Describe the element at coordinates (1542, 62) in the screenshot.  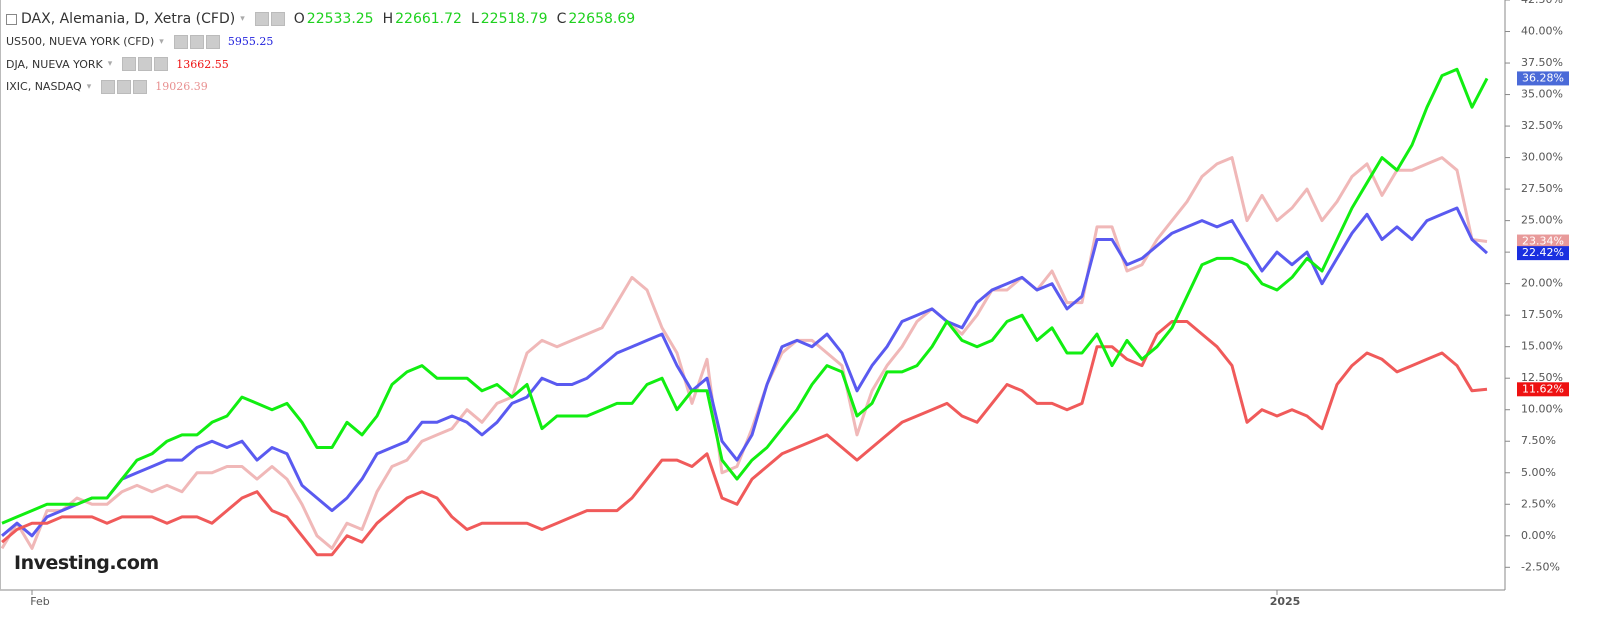
I see `y-tick-label: 37.50%` at that location.